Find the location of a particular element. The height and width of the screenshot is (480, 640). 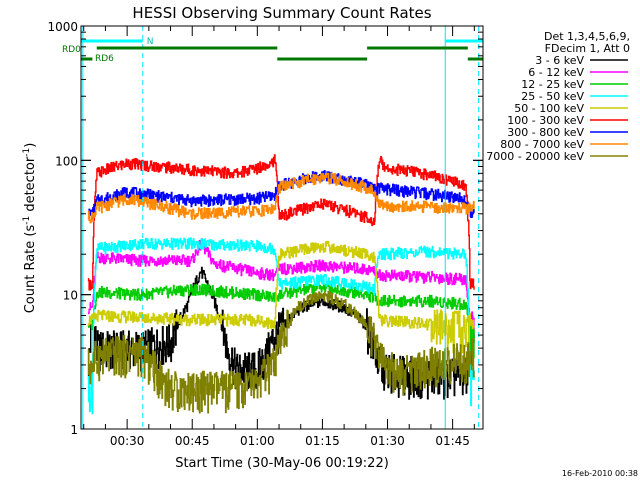

legend-header-line: Det 1,3,4,5,6,9, is located at coordinates (587, 36).